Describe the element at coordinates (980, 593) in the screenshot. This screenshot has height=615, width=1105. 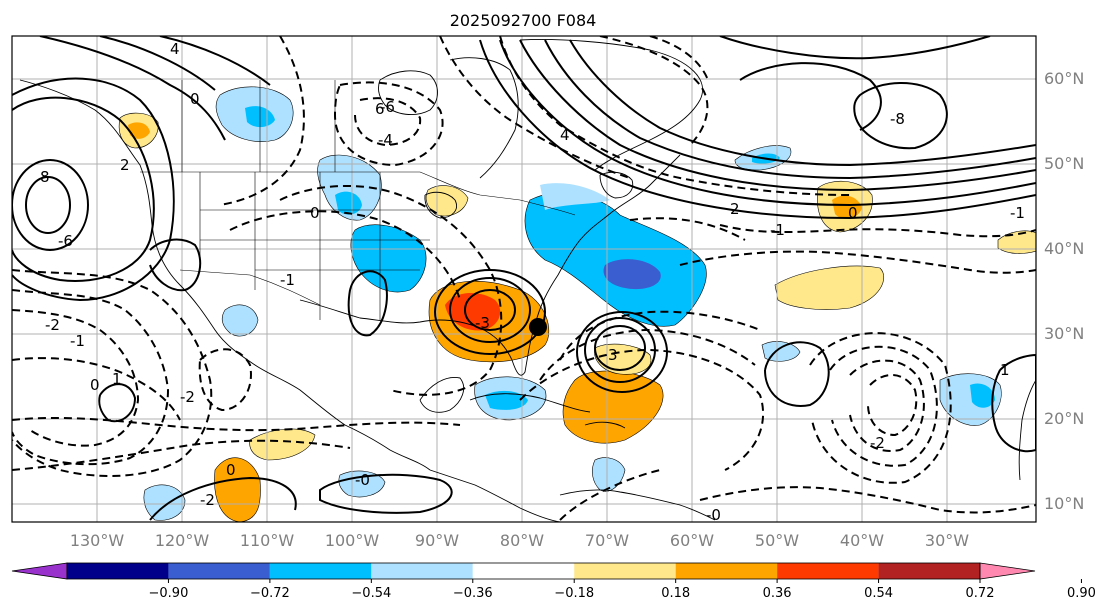
I see `colorbar-tick-label: 0.72` at that location.